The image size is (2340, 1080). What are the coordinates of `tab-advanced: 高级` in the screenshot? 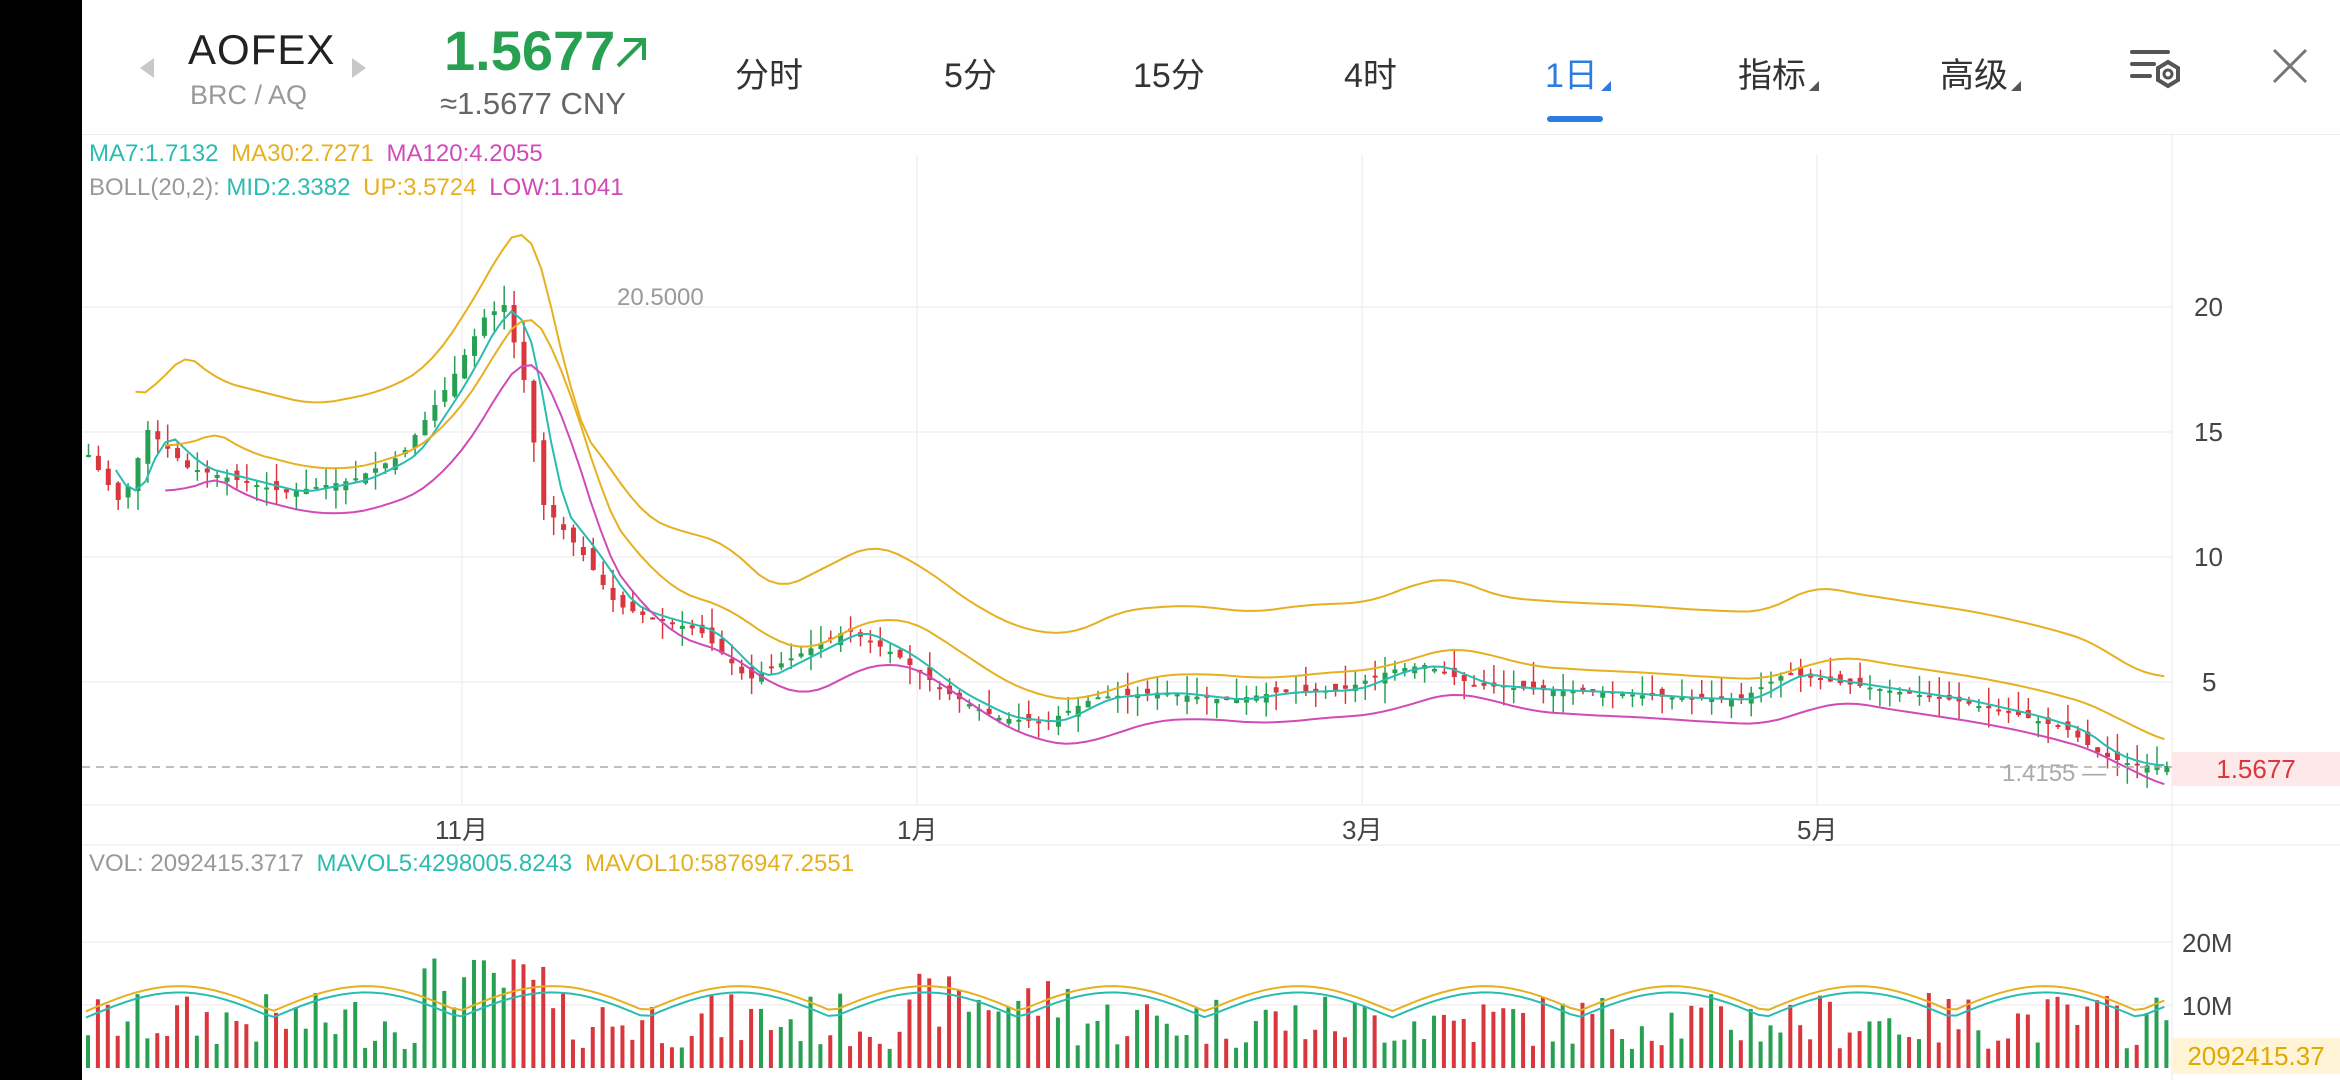 It's located at (1980, 72).